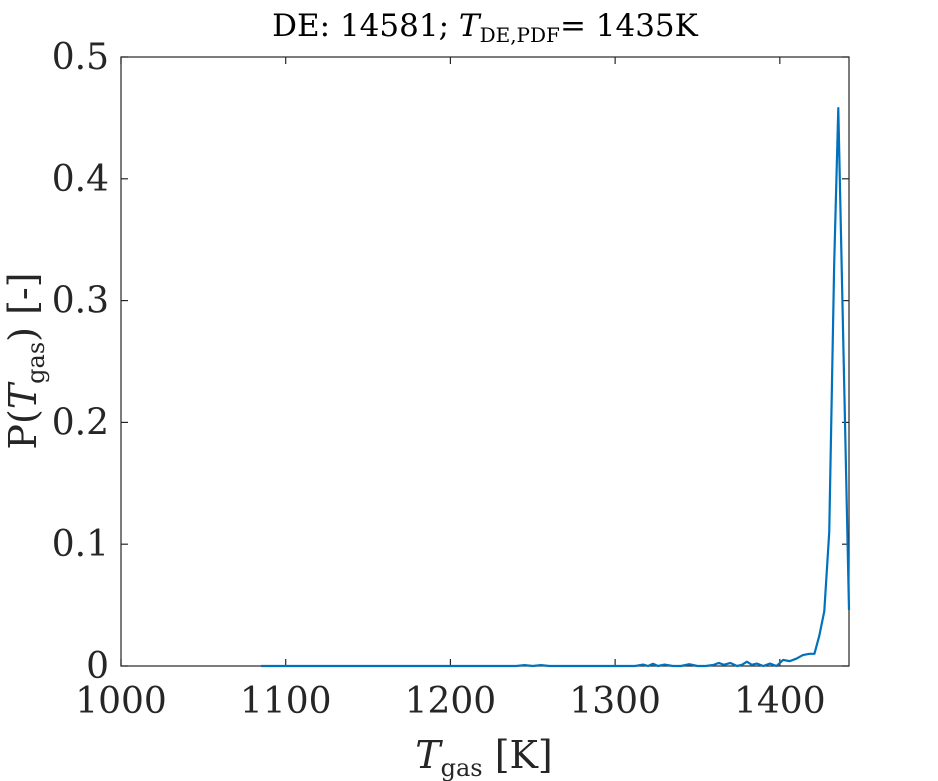  What do you see at coordinates (80, 544) in the screenshot?
I see `y-tick-label: 0.1` at bounding box center [80, 544].